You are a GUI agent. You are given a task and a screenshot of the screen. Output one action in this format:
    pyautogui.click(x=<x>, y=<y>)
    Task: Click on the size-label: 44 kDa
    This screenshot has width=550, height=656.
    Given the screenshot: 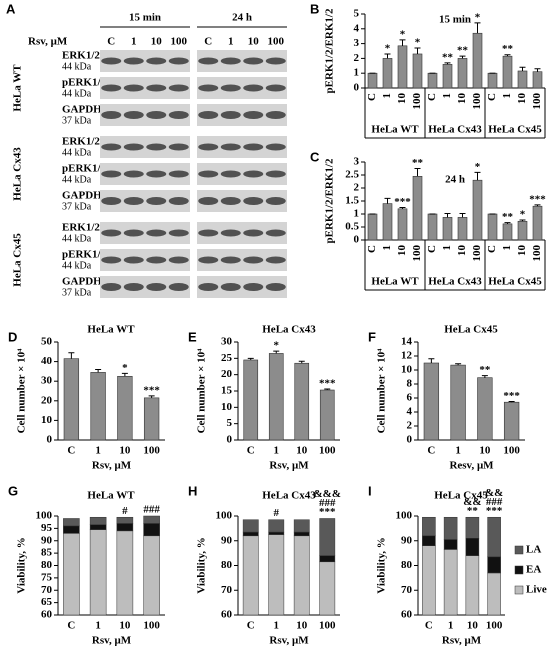 What is the action you would take?
    pyautogui.click(x=77, y=238)
    